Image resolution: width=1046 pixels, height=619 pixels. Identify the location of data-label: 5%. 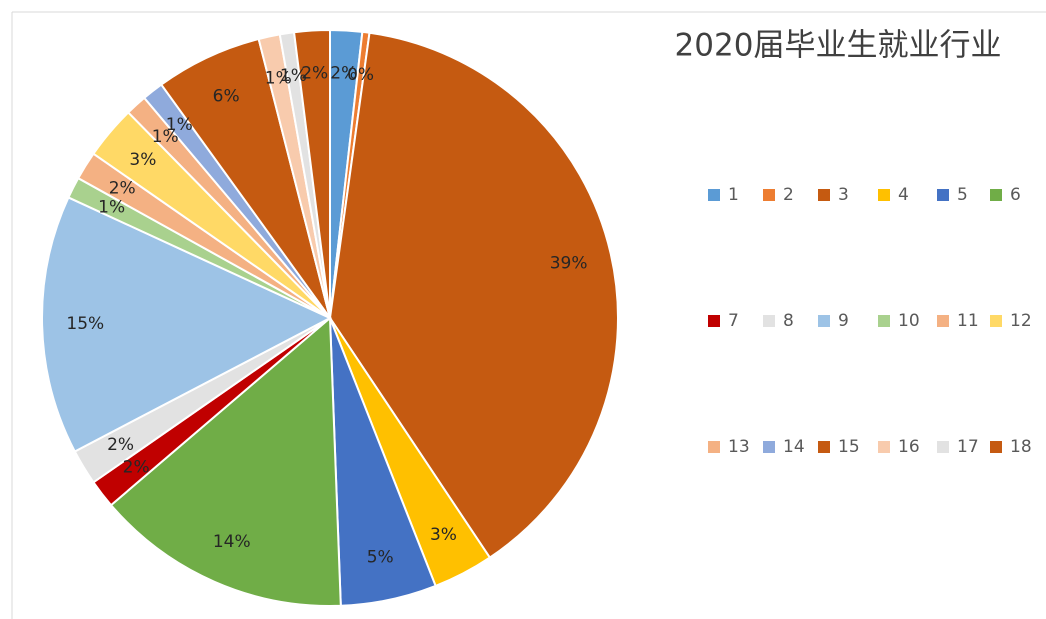
(380, 558).